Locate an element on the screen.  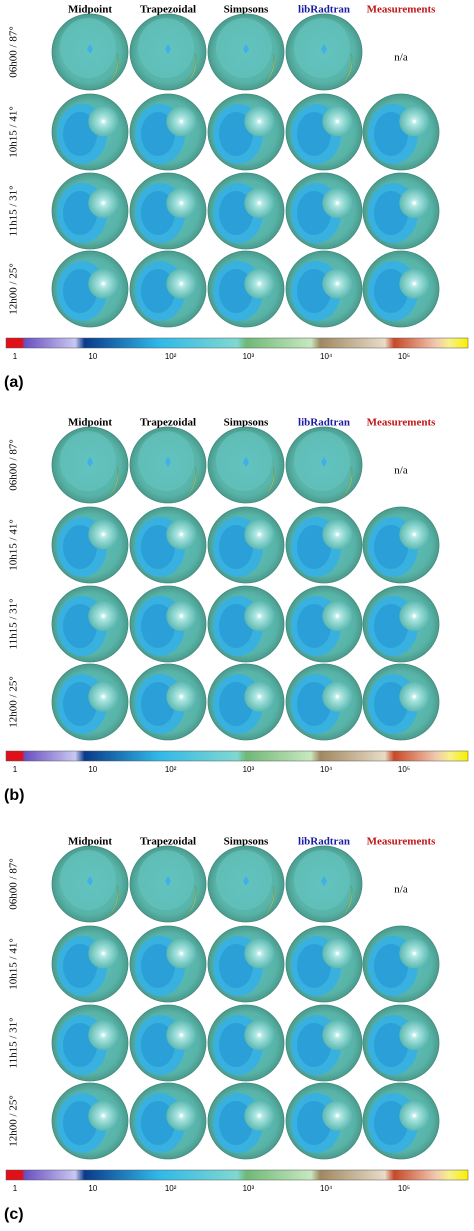
column-header: Simpsons is located at coordinates (246, 842).